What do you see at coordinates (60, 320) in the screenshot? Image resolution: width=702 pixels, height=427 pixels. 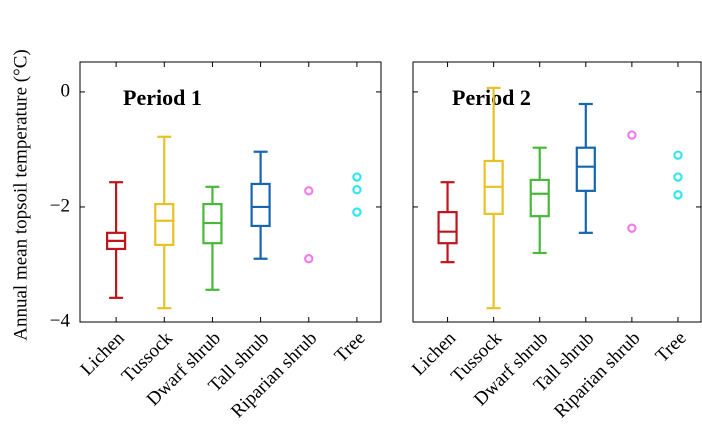 I see `y-tick-label: −4` at bounding box center [60, 320].